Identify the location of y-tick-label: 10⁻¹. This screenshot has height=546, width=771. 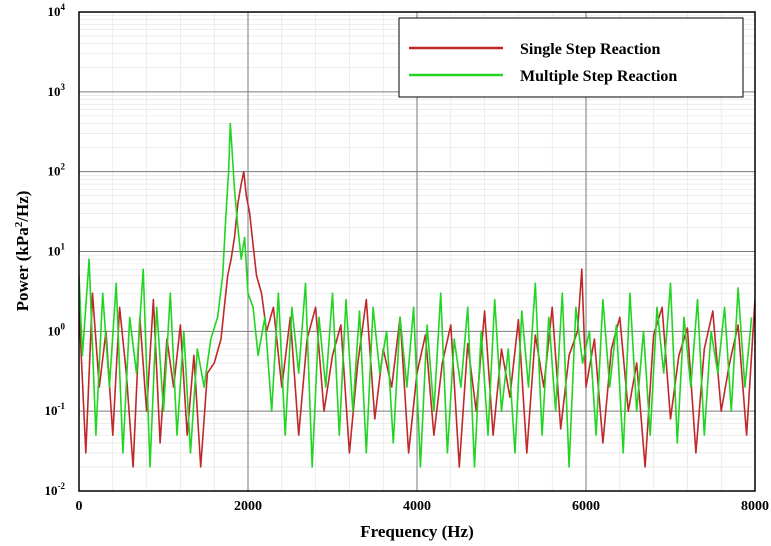
(55, 409).